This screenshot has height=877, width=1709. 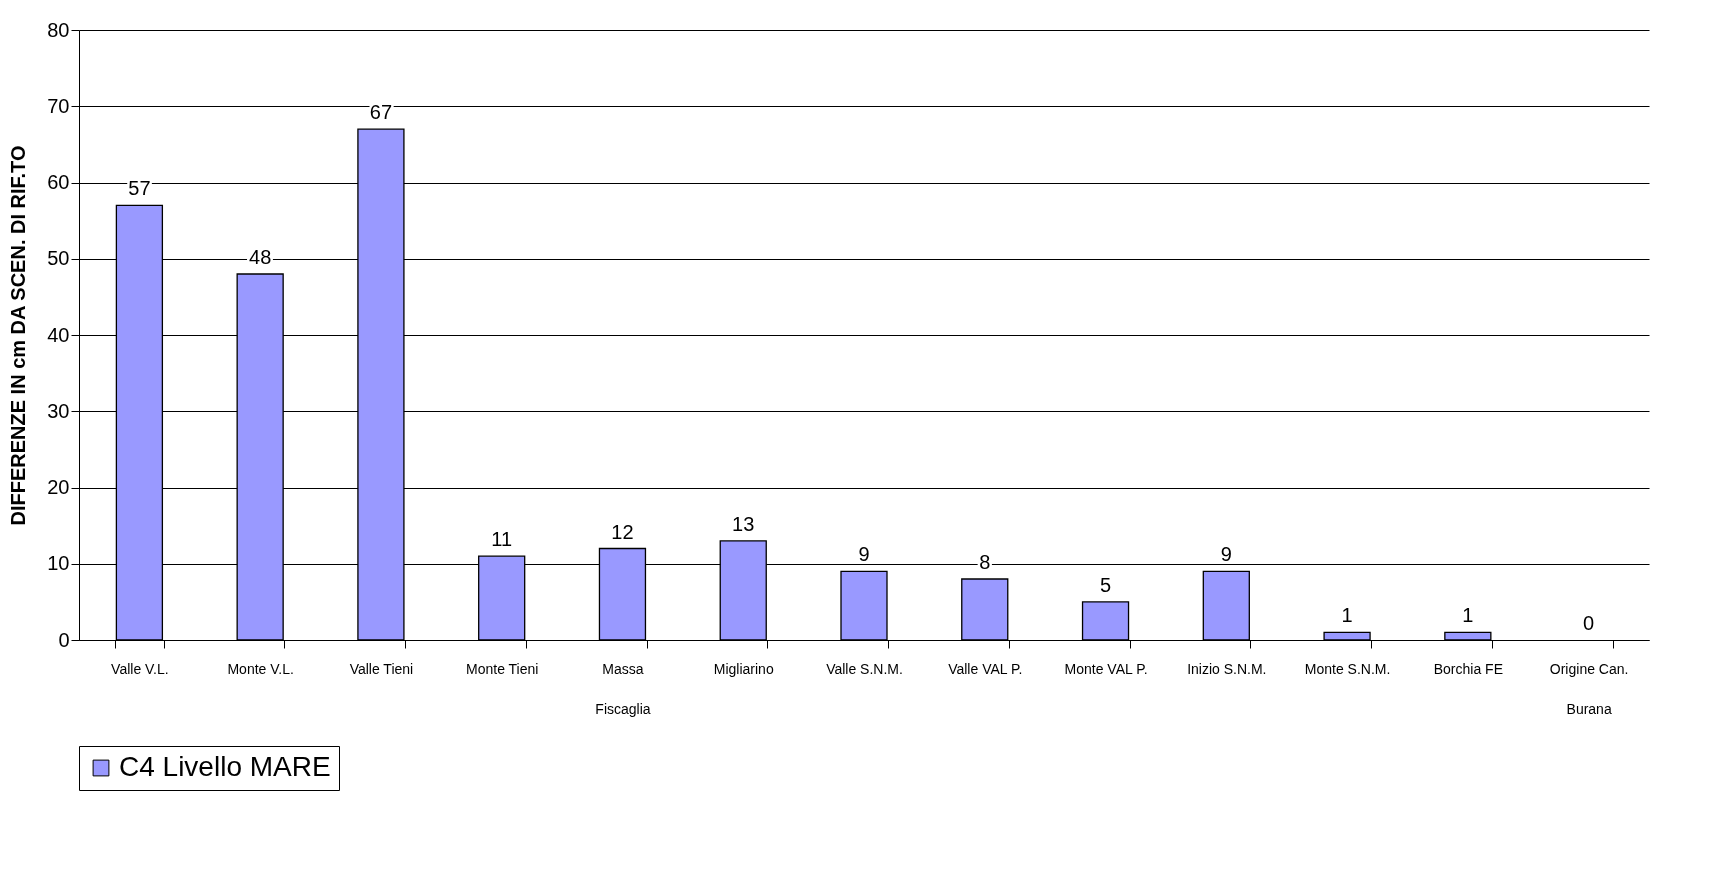 What do you see at coordinates (58, 105) in the screenshot?
I see `y-tick-label: 70` at bounding box center [58, 105].